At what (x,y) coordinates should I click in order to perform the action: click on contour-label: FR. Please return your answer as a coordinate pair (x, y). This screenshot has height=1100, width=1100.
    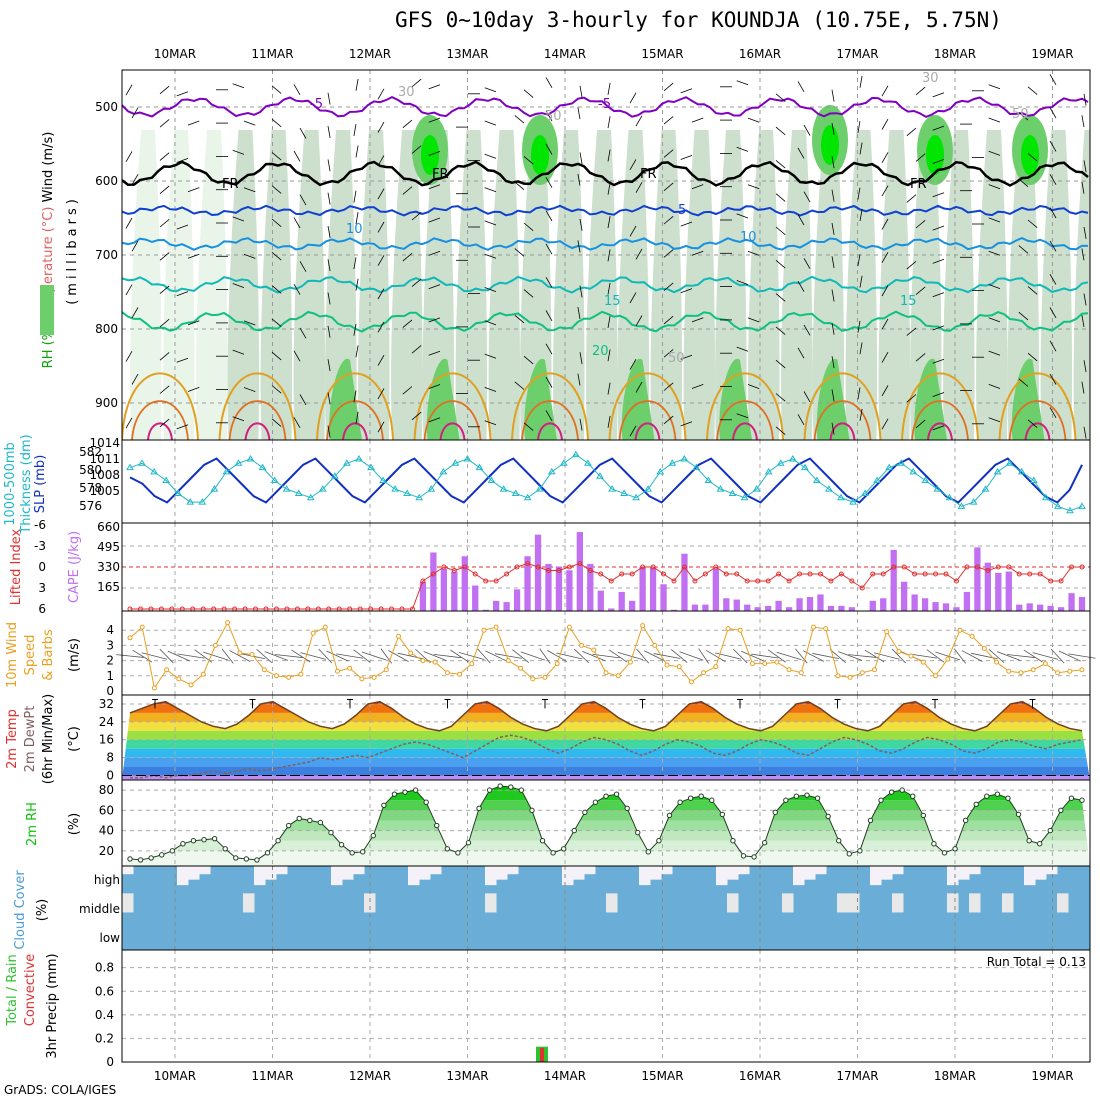
    Looking at the image, I should click on (230, 184).